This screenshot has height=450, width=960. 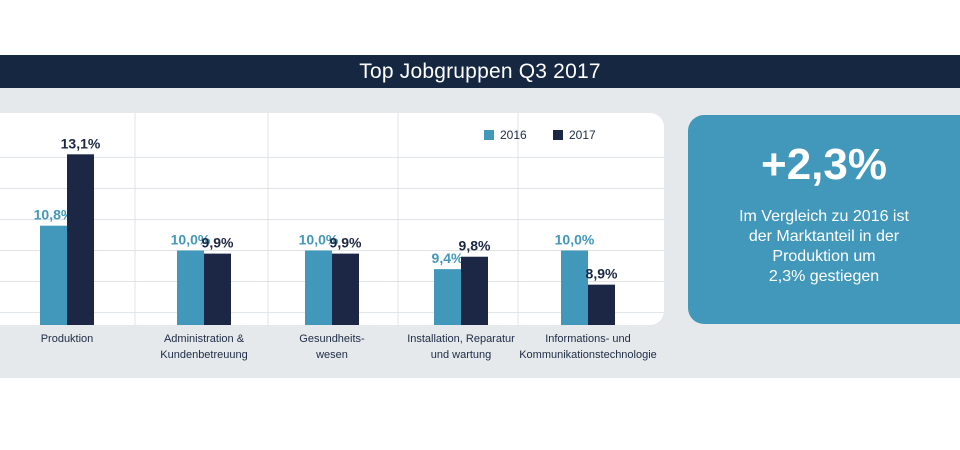 What do you see at coordinates (558, 135) in the screenshot?
I see `legend-swatch-2017` at bounding box center [558, 135].